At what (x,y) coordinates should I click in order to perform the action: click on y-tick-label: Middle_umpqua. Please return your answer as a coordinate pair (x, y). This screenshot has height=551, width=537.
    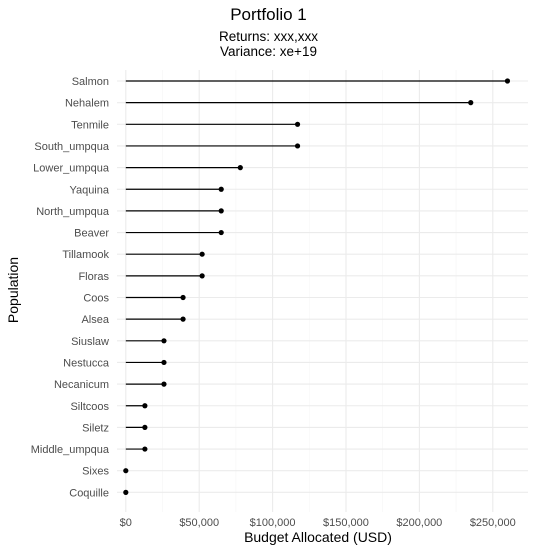
    Looking at the image, I should click on (70, 450).